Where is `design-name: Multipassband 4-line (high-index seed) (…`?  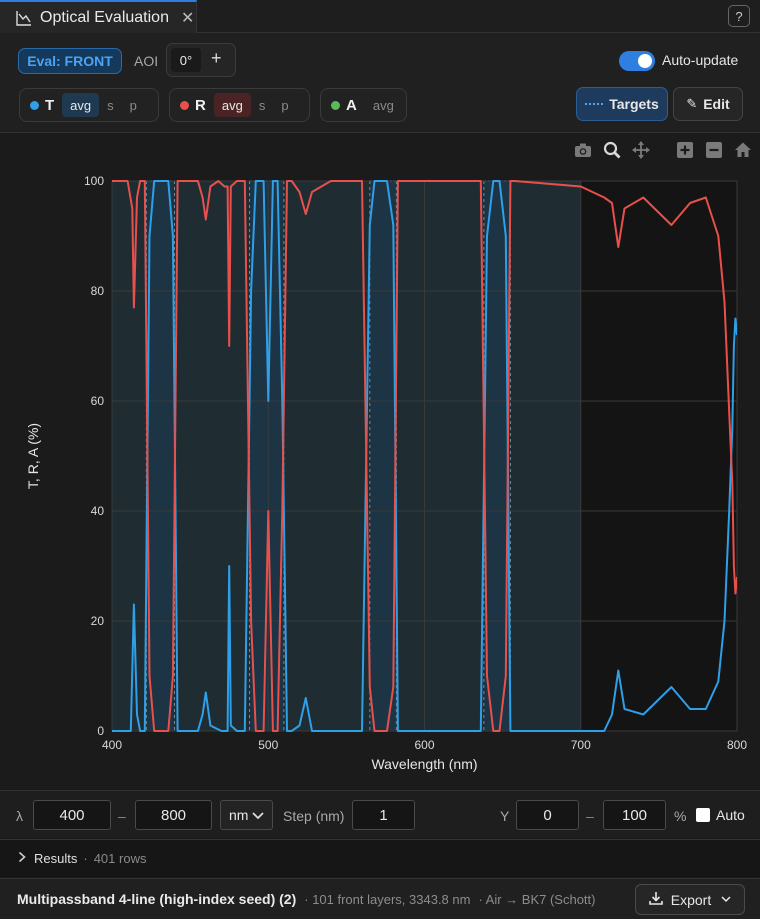
design-name: Multipassband 4-line (high-index seed) (… is located at coordinates (157, 899).